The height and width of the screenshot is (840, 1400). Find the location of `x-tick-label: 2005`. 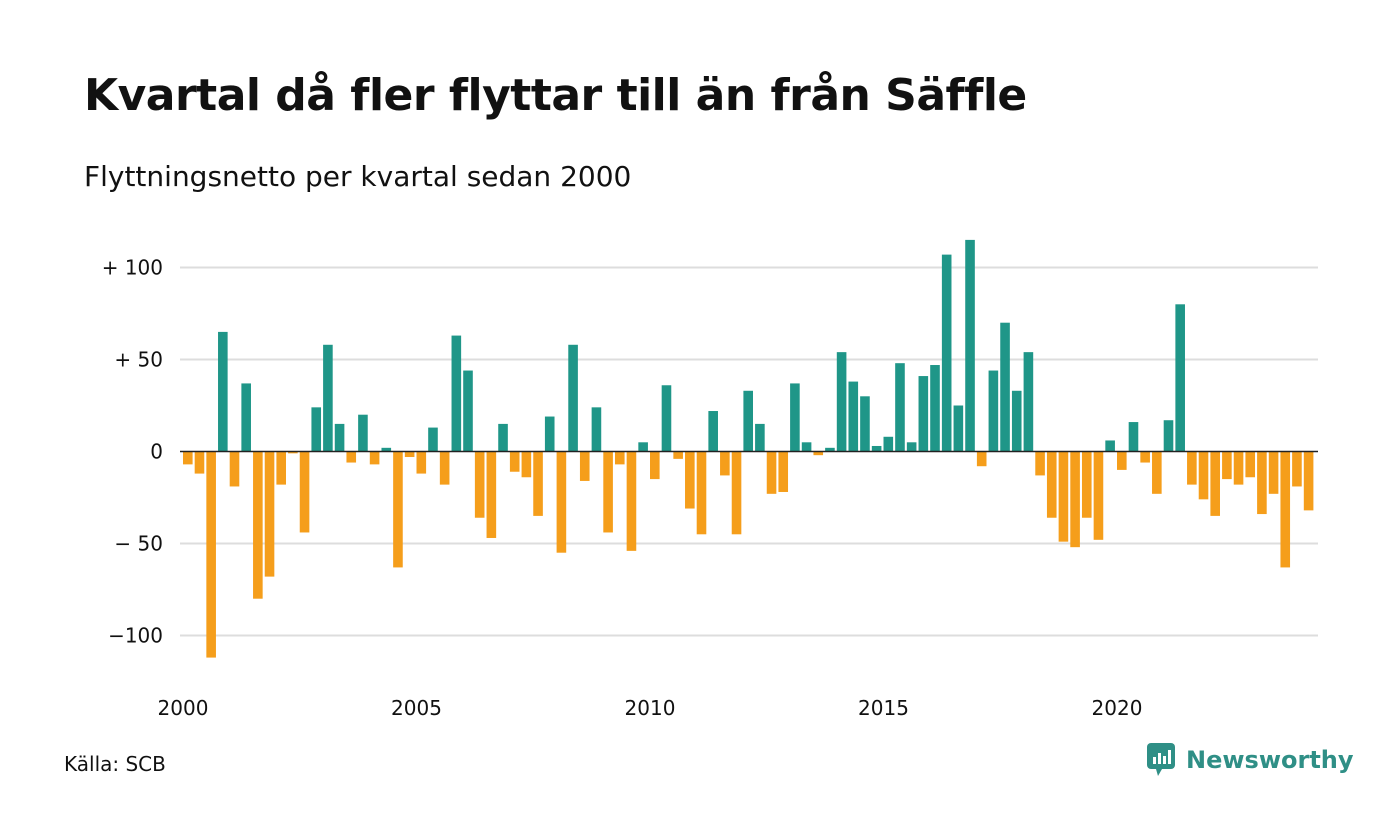

x-tick-label: 2005 is located at coordinates (416, 708).